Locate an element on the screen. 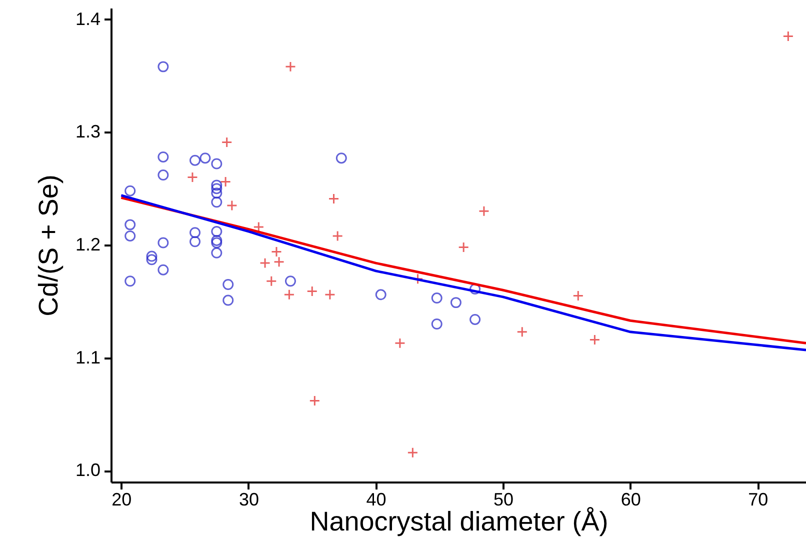 This screenshot has height=558, width=806. y-axis-title: Cd/(S + Se) is located at coordinates (48, 245).